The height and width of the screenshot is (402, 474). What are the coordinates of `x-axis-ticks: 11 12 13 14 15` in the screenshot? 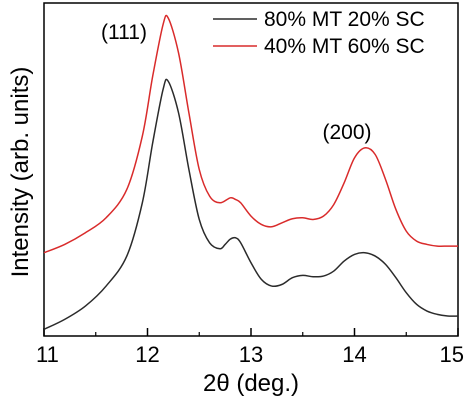 It's located at (250, 347).